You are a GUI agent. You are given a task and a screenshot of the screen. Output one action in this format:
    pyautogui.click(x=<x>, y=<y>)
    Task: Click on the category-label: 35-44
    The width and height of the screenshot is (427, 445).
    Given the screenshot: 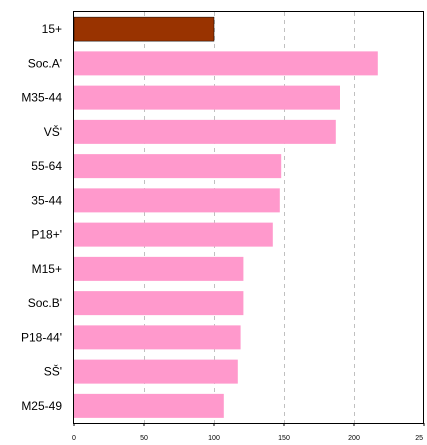 What is the action you would take?
    pyautogui.click(x=46, y=200)
    